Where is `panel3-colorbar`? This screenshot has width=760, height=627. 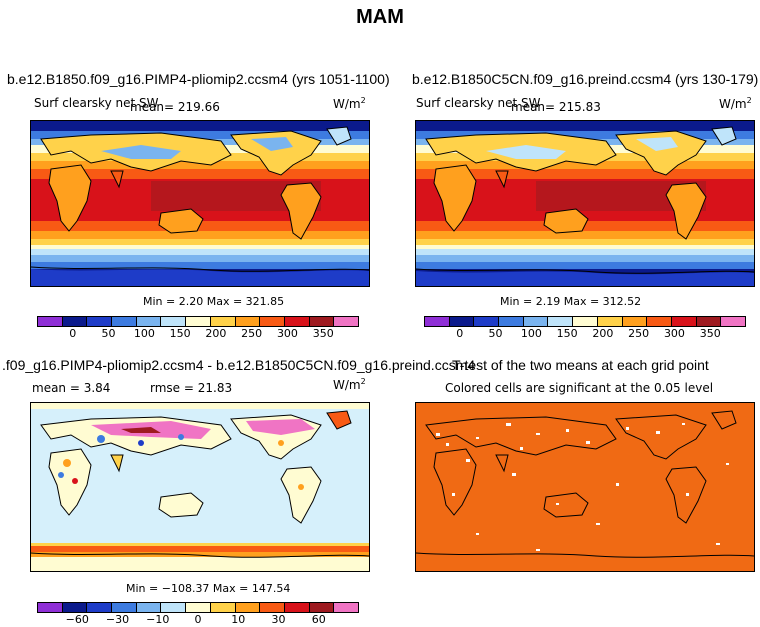
panel3-colorbar is located at coordinates (198, 607).